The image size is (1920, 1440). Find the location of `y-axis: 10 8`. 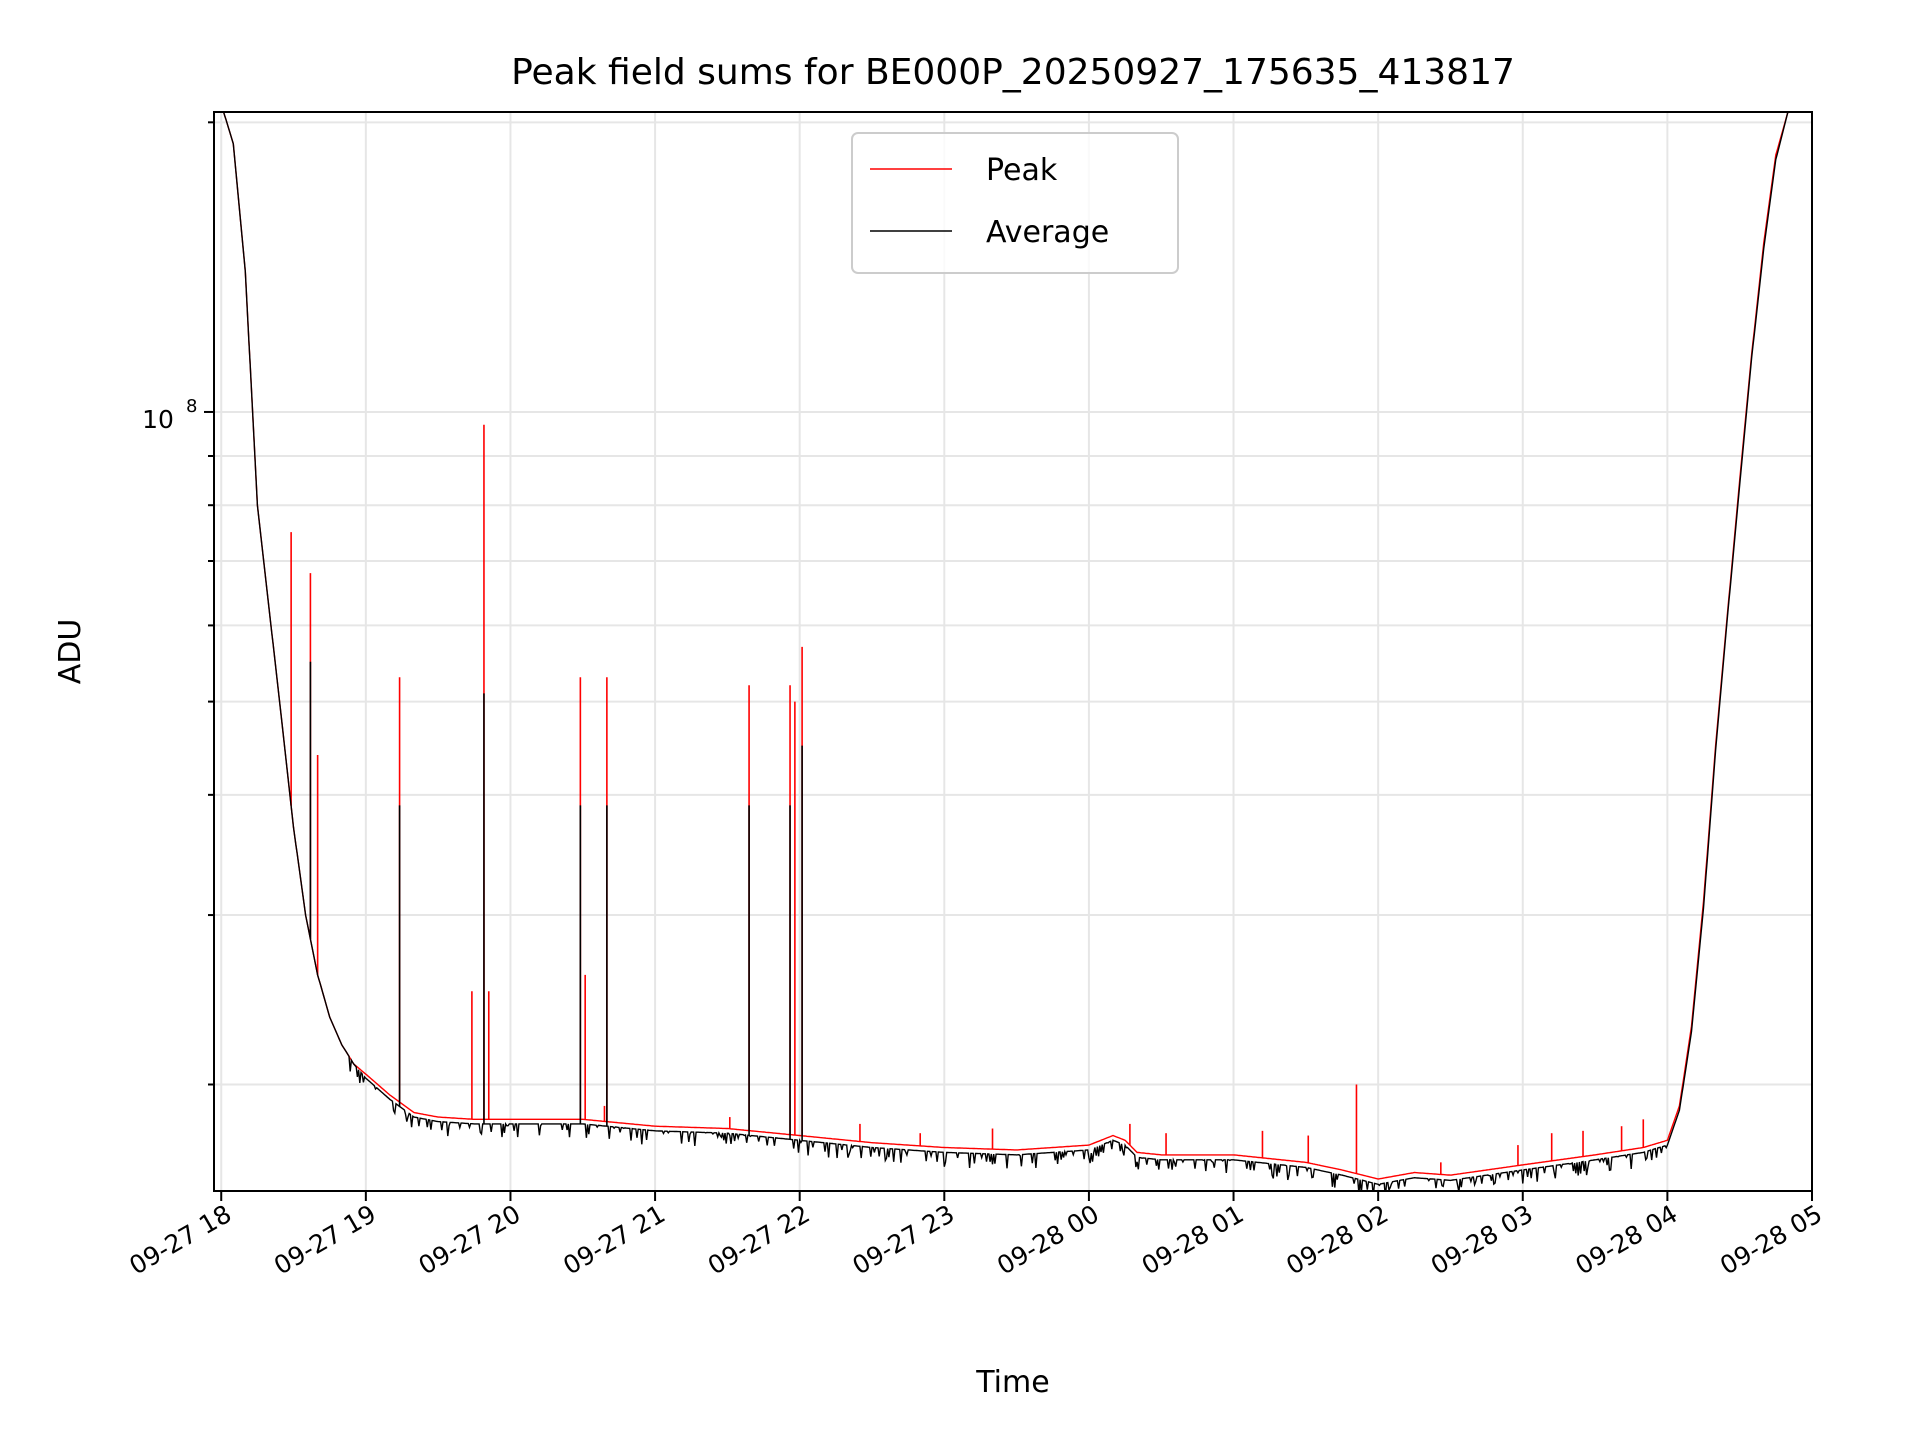

y-axis: 10 8 is located at coordinates (178, 603).